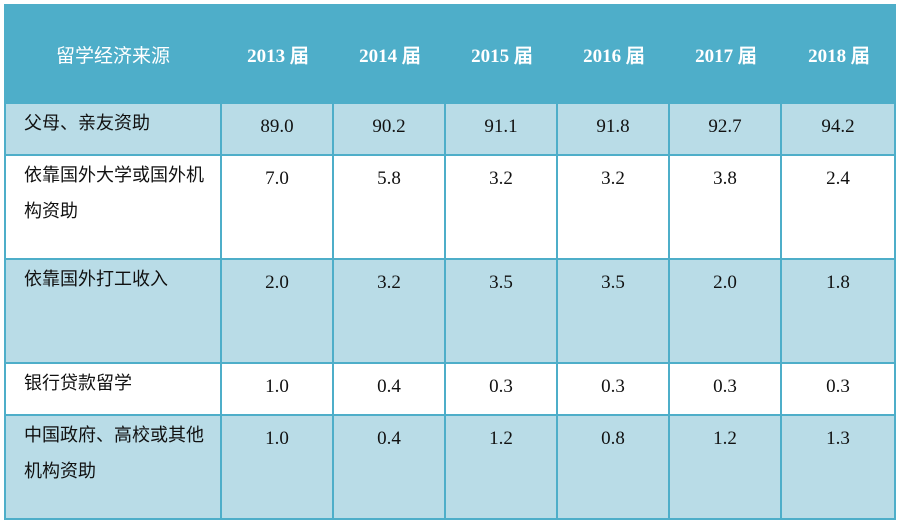  I want to click on table-cell: 7.0, so click(278, 208).